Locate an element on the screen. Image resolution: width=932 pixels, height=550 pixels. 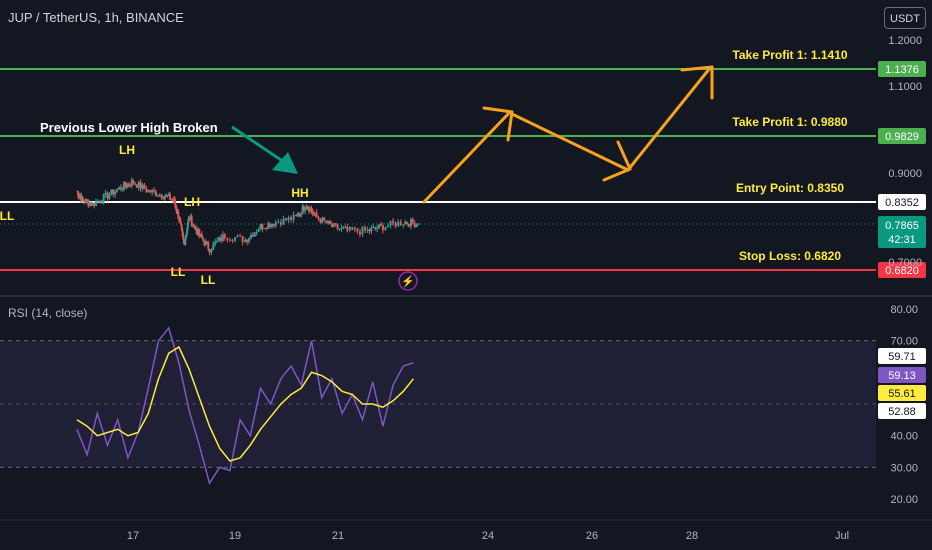
rsi-tag: 59.71 is located at coordinates (902, 357).